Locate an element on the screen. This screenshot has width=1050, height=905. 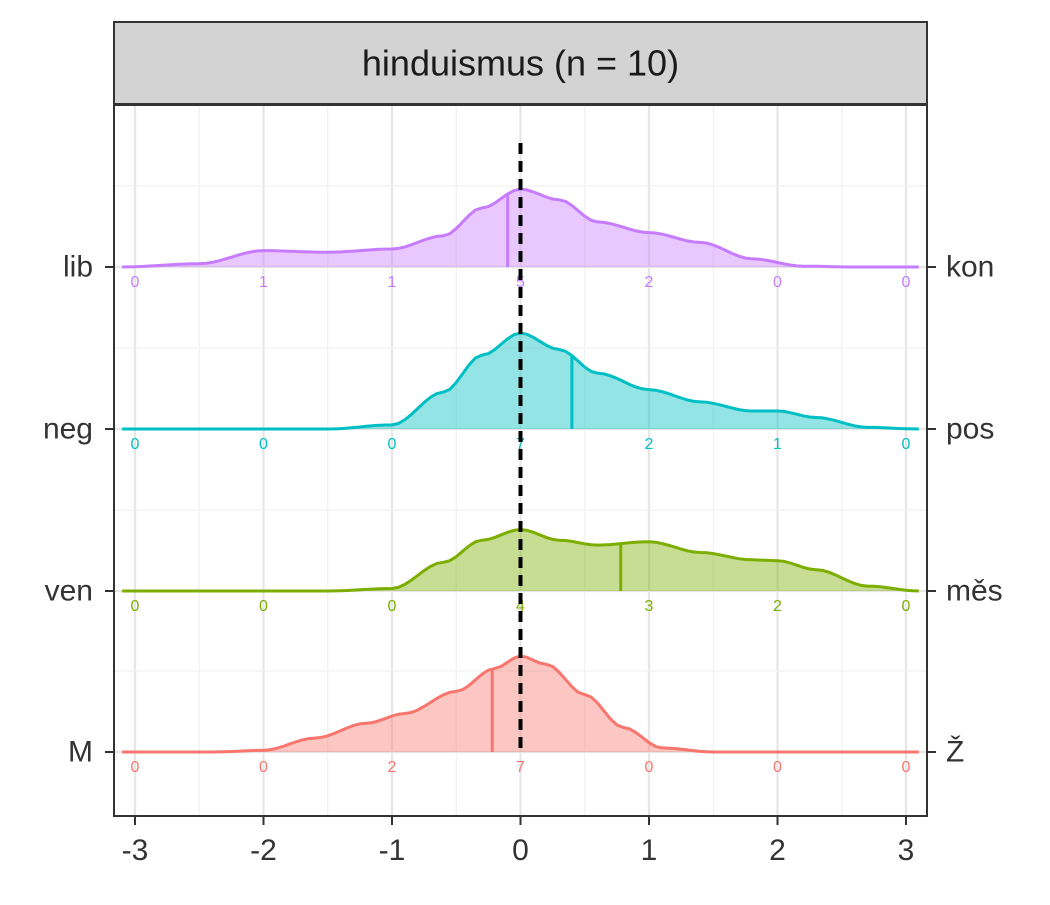
count-label: 4 is located at coordinates (520, 606).